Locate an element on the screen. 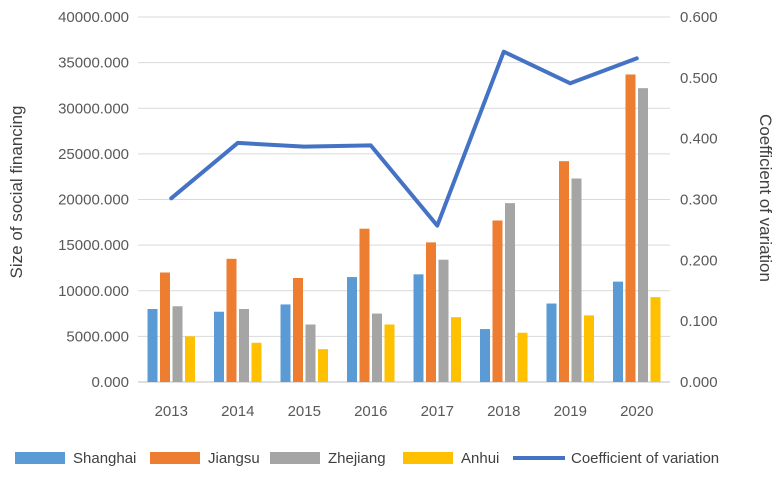 The image size is (780, 478). y2-tick-label: 0.300 is located at coordinates (699, 200).